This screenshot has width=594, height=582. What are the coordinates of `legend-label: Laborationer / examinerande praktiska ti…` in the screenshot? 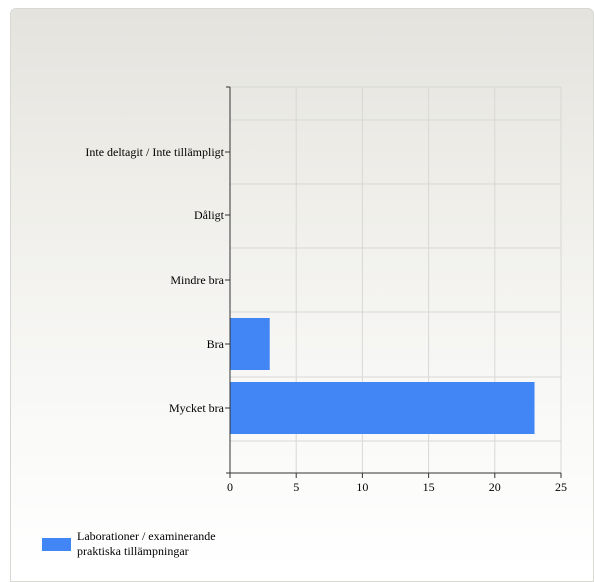 It's located at (146, 543).